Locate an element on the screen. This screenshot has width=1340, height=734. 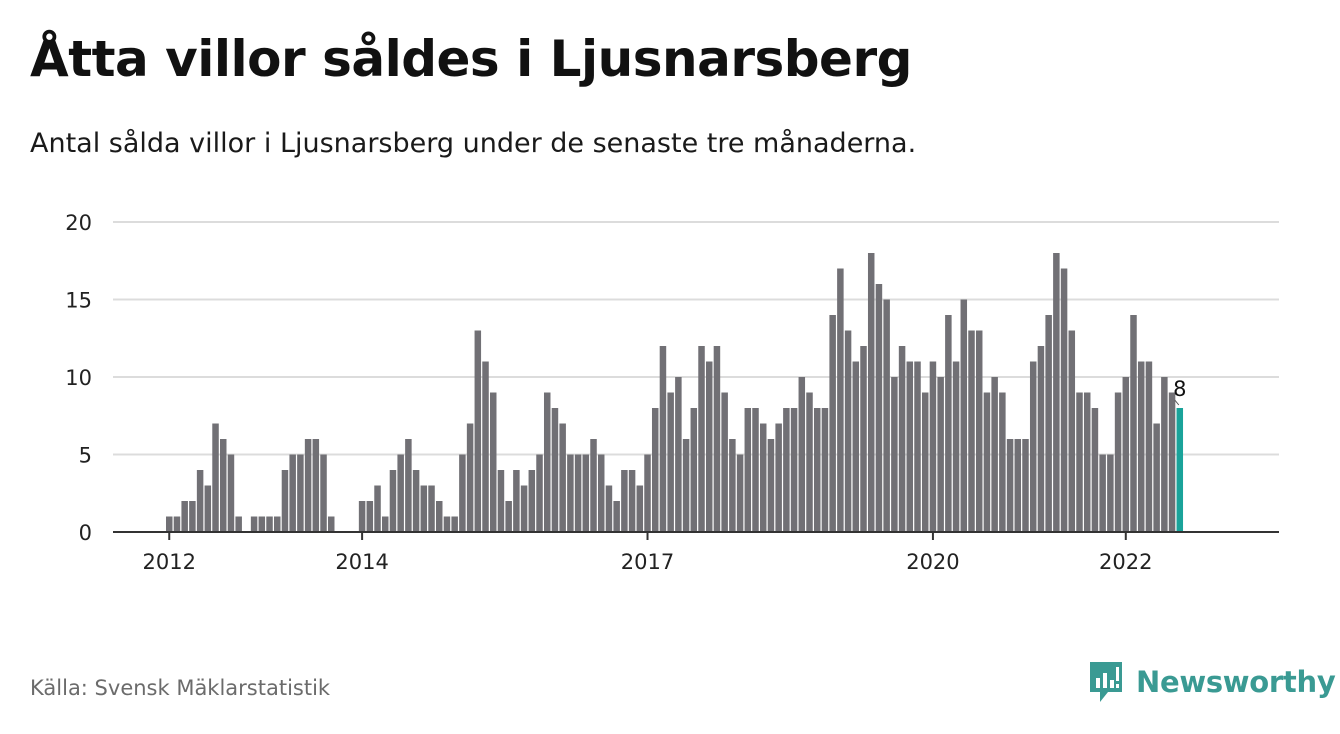
highlighted-bar is located at coordinates (1180, 470).